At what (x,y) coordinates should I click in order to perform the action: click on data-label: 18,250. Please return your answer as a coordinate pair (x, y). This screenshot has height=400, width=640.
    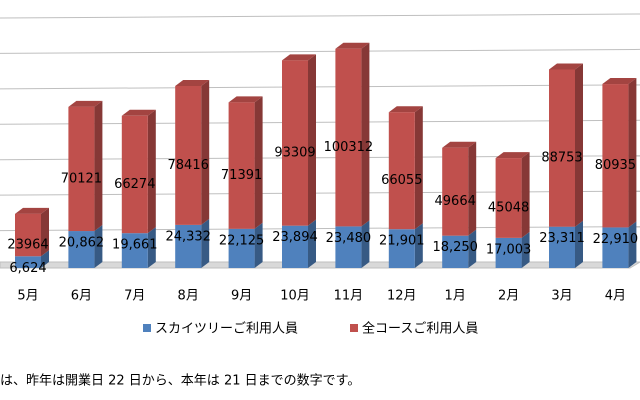
    Looking at the image, I should click on (455, 247).